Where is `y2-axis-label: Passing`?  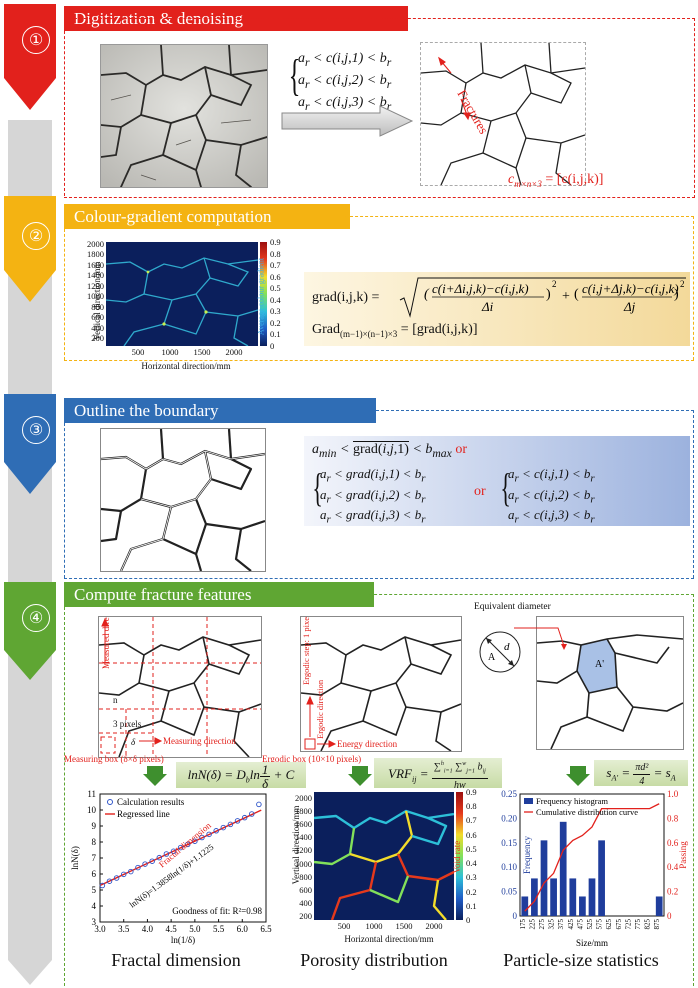
y2-axis-label: Passing is located at coordinates (683, 855).